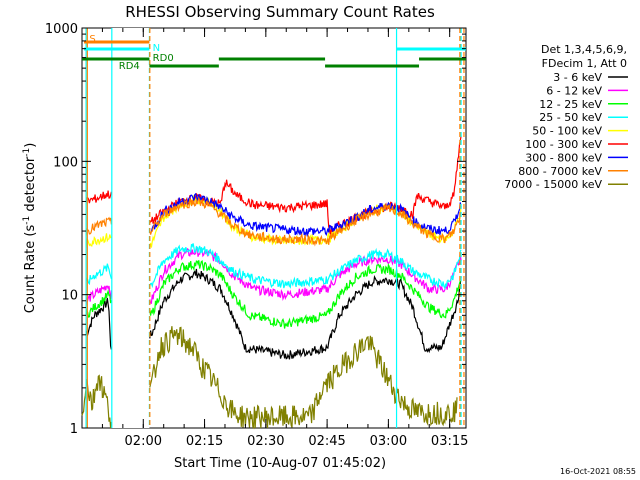 Image resolution: width=640 pixels, height=480 pixels. Describe the element at coordinates (567, 131) in the screenshot. I see `legend-label-4: 50 - 100 keV` at that location.